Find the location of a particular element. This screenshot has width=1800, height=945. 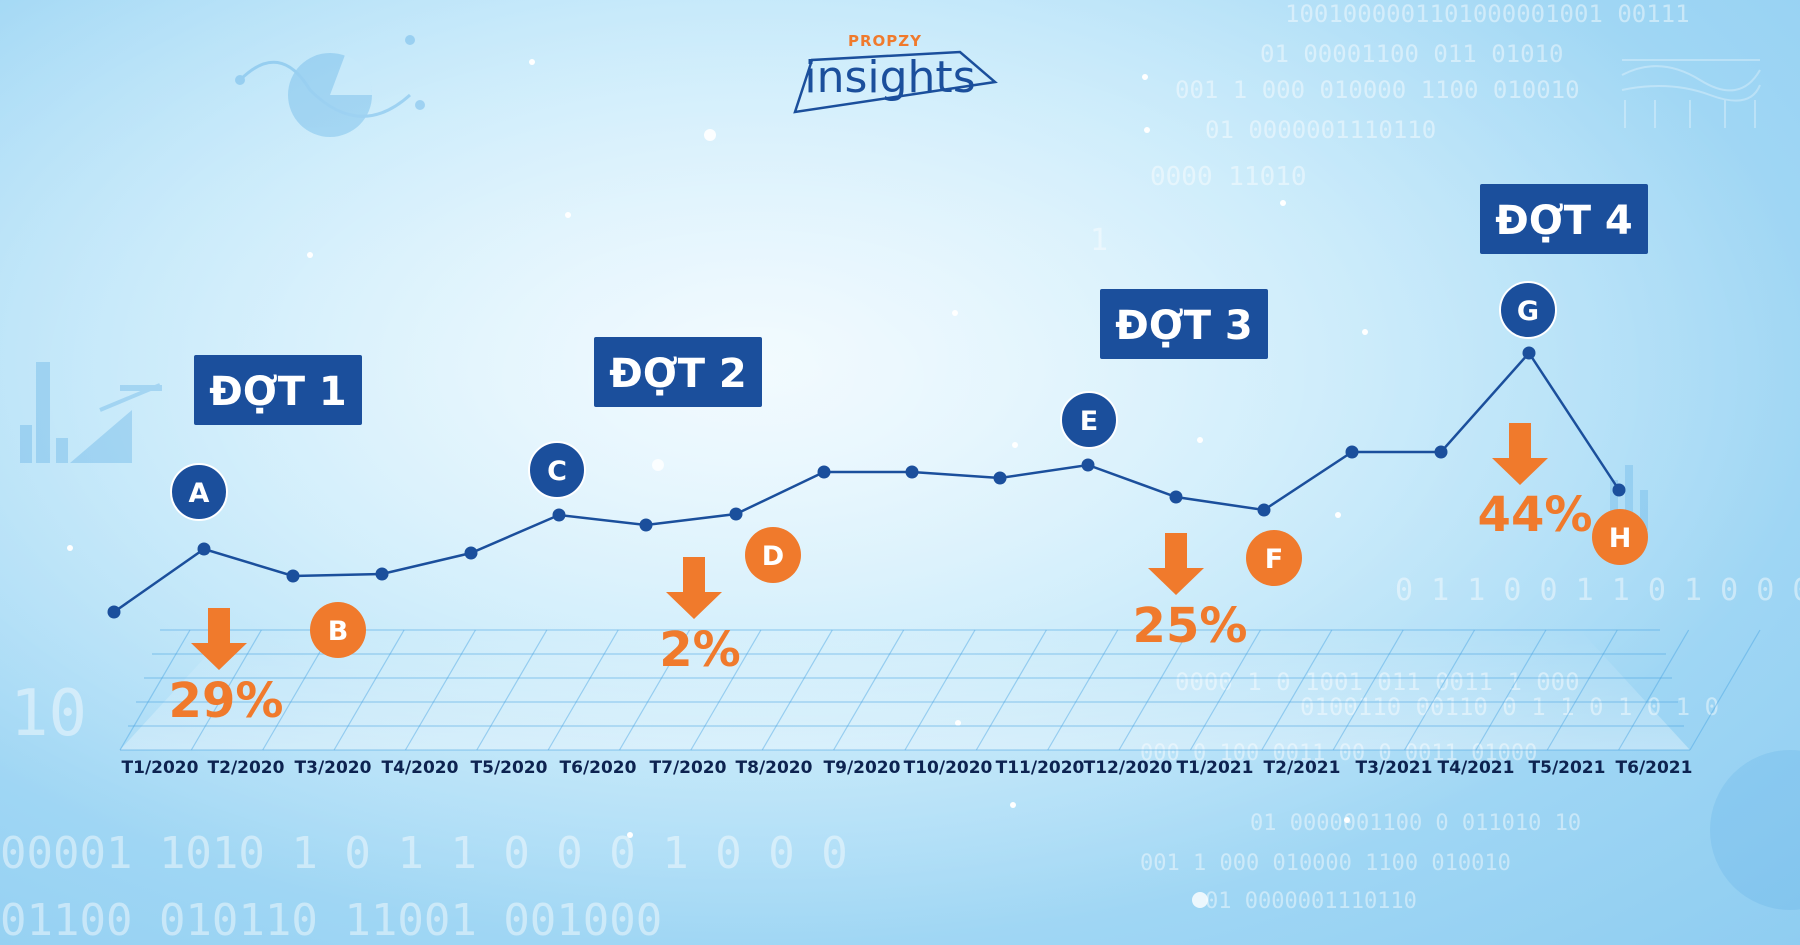

marker-h-label: H is located at coordinates (1620, 538).